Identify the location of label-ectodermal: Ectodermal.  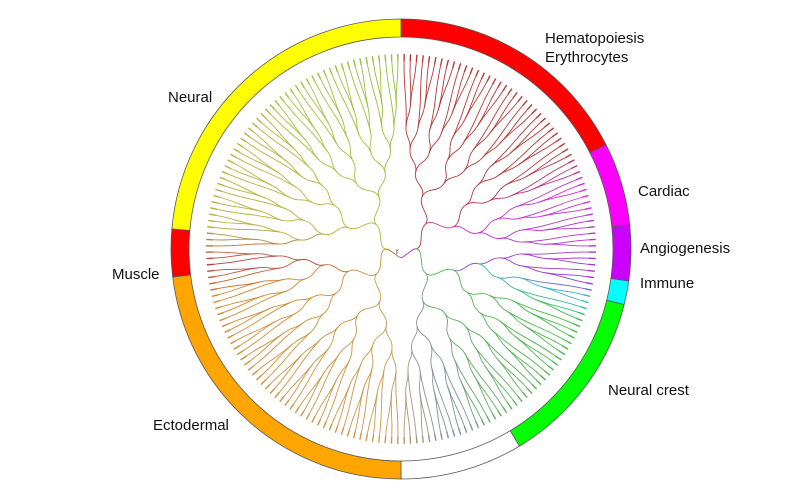
(191, 425).